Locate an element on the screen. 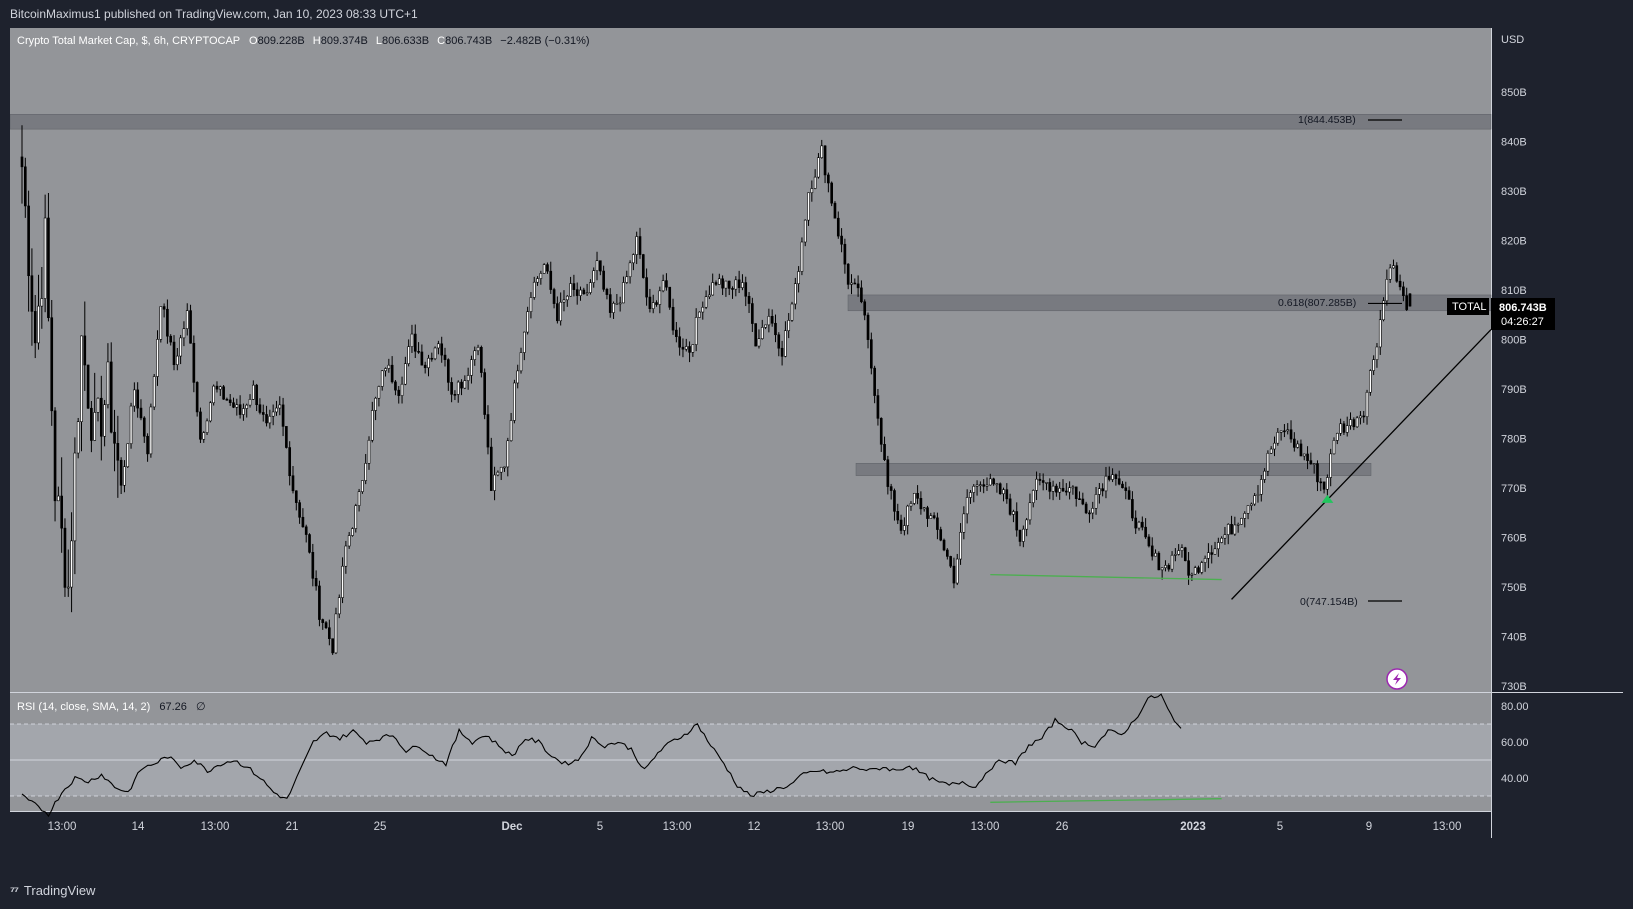  bullish-arrow-icon is located at coordinates (1327, 498).